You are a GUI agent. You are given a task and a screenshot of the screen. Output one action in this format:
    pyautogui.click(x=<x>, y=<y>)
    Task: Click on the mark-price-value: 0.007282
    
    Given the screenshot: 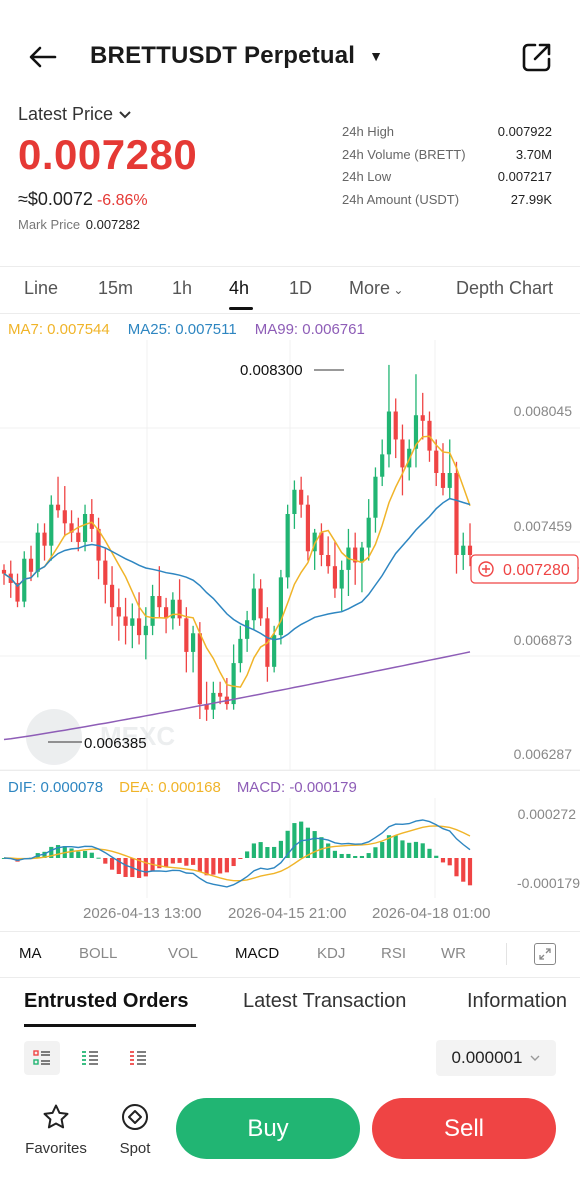 What is the action you would take?
    pyautogui.click(x=112, y=224)
    